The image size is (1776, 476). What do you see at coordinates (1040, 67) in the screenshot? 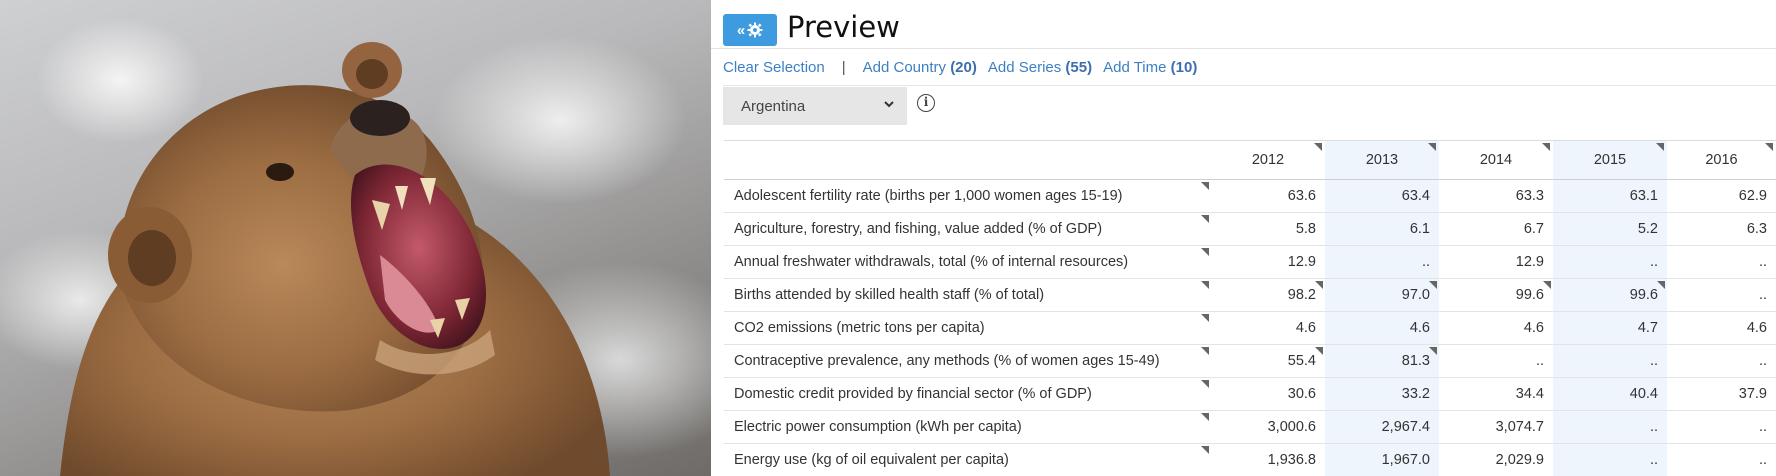
I see `add-series-link: Add Series (55)` at bounding box center [1040, 67].